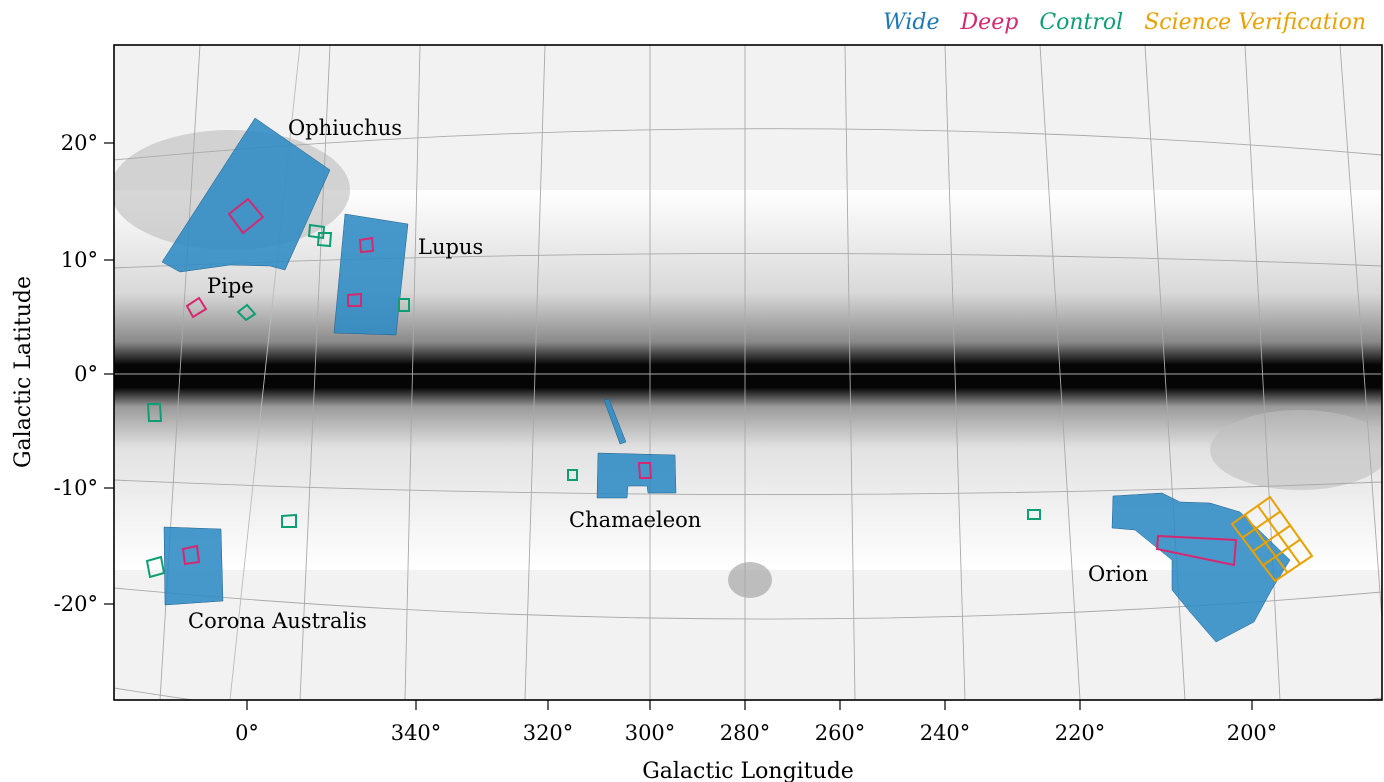 The image size is (1384, 782). I want to click on x-tick-marks, so click(749, 705).